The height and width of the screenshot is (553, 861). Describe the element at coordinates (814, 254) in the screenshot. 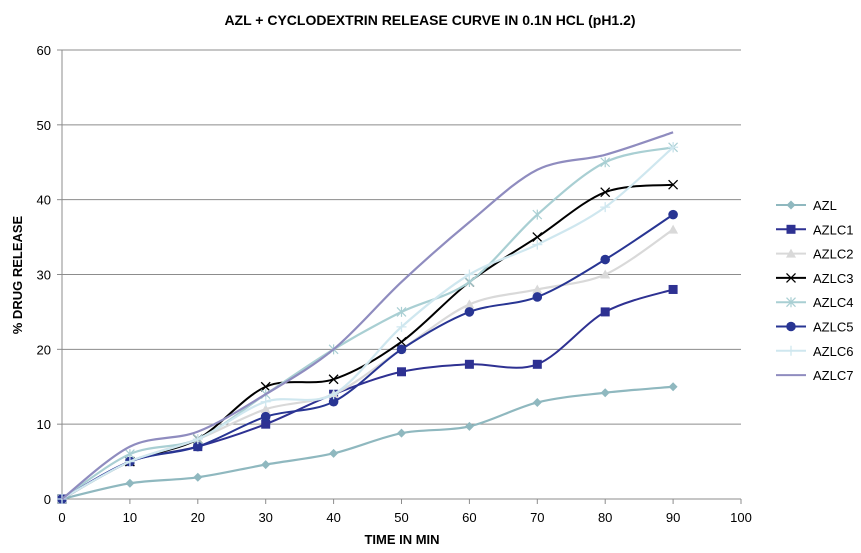

I see `legend-item: AZLC2` at that location.